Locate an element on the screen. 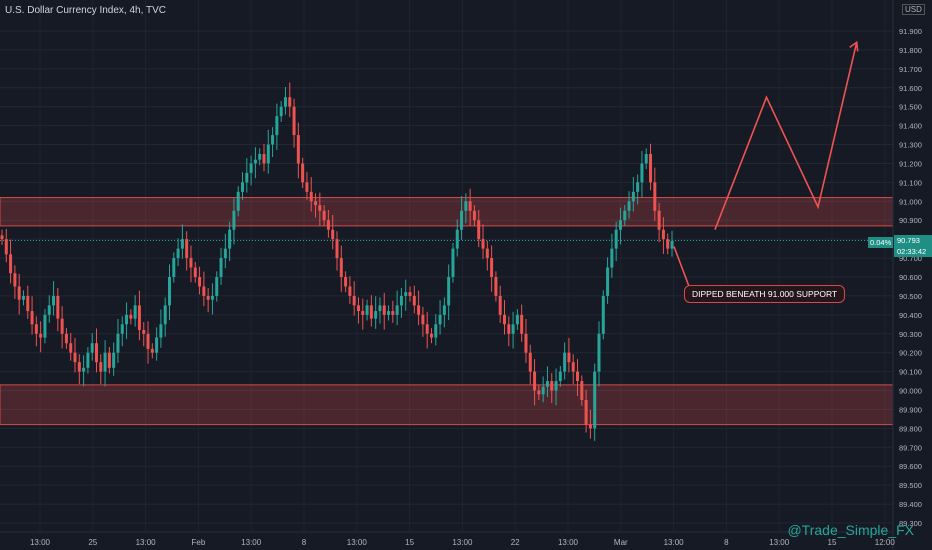 This screenshot has height=550, width=932. y-tick-label: 91.700 is located at coordinates (910, 69).